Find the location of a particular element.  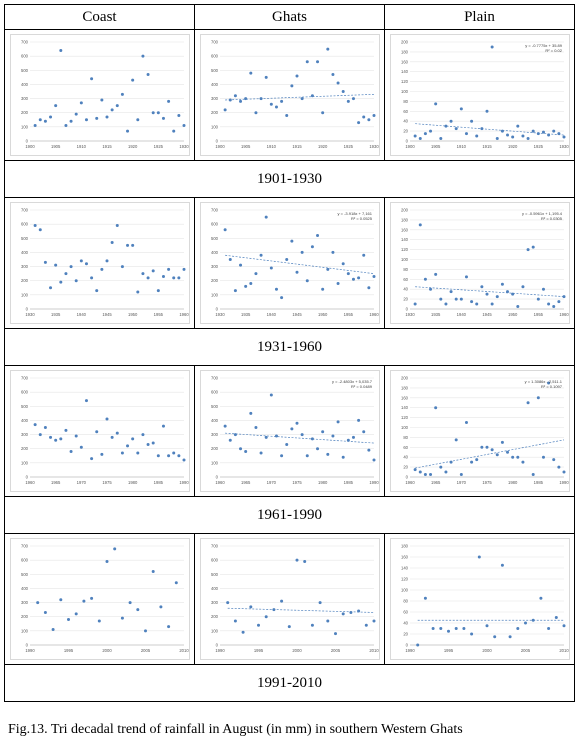

y-tick-label: 160 is located at coordinates (405, 397).